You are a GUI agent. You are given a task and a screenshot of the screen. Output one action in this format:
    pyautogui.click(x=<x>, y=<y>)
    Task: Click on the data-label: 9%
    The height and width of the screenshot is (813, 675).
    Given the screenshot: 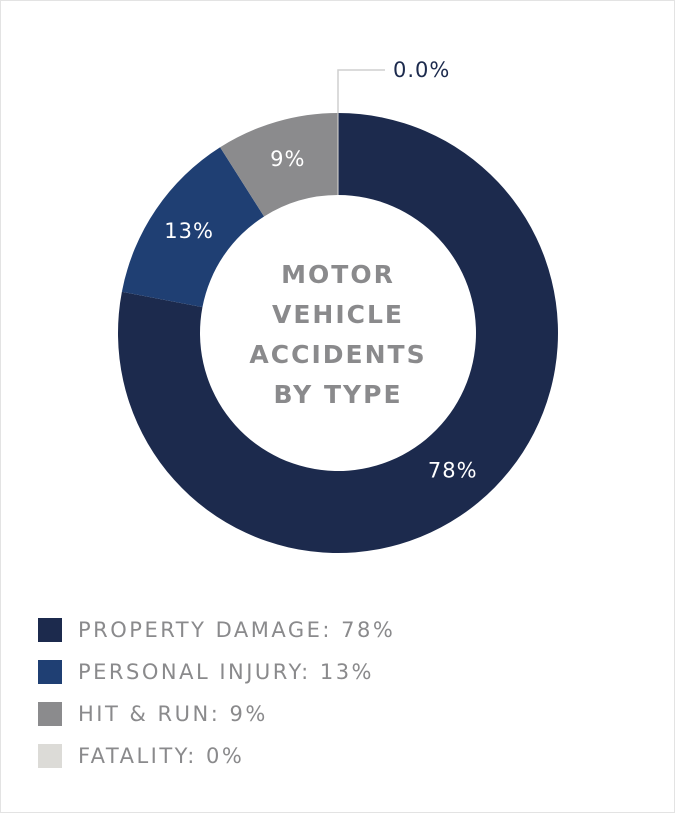 What is the action you would take?
    pyautogui.click(x=287, y=159)
    